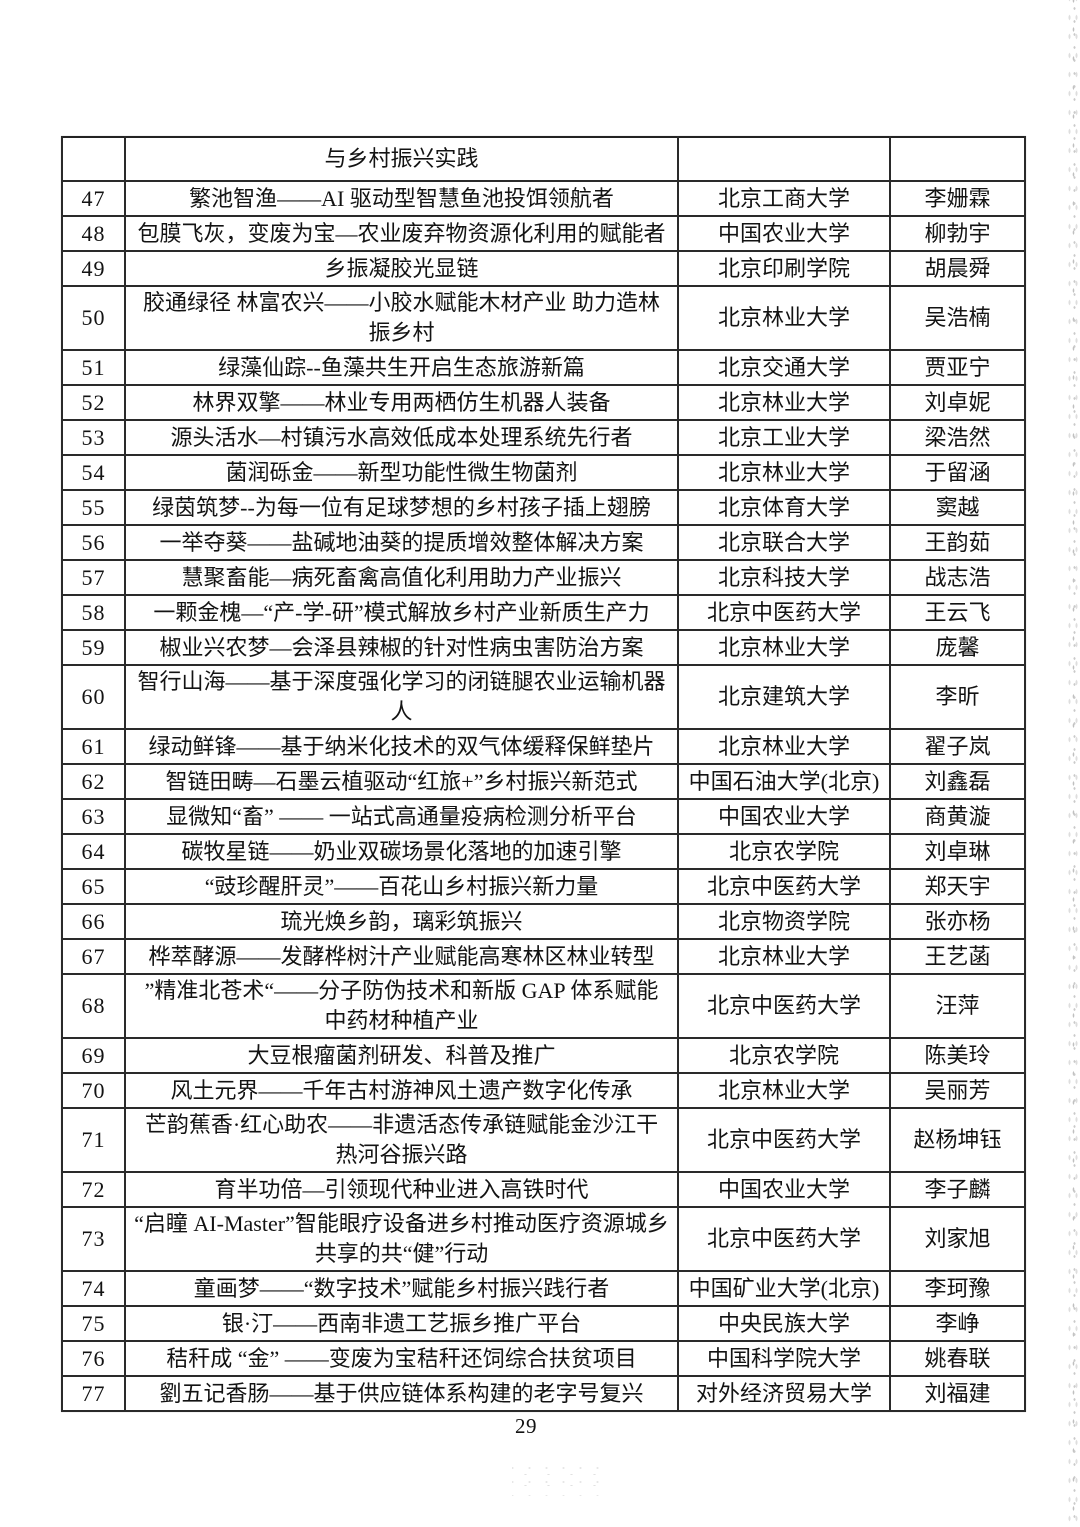 This screenshot has width=1080, height=1527. I want to click on project-title-cell: 椒业兴农梦—会泽县辣椒的针对性病虫害防治方案, so click(401, 647).